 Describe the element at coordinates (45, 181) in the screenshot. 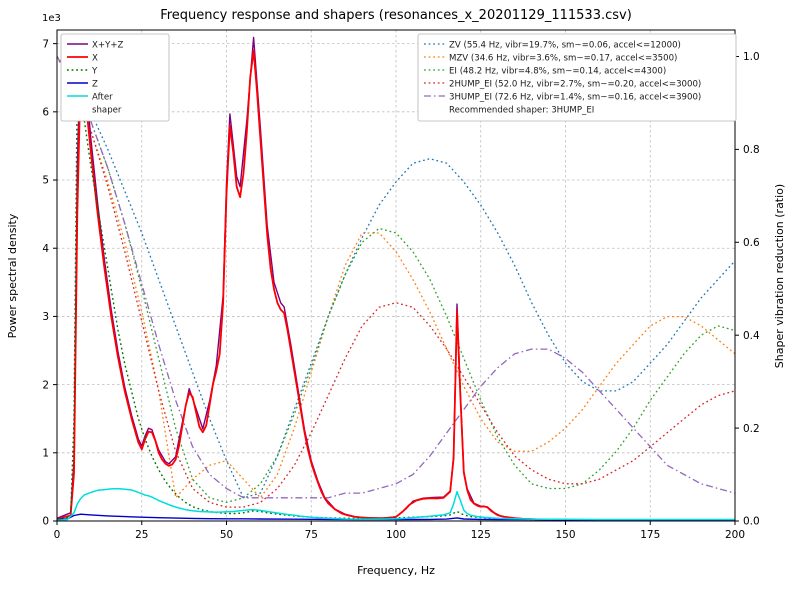

I see `left-tick-label: 5` at that location.